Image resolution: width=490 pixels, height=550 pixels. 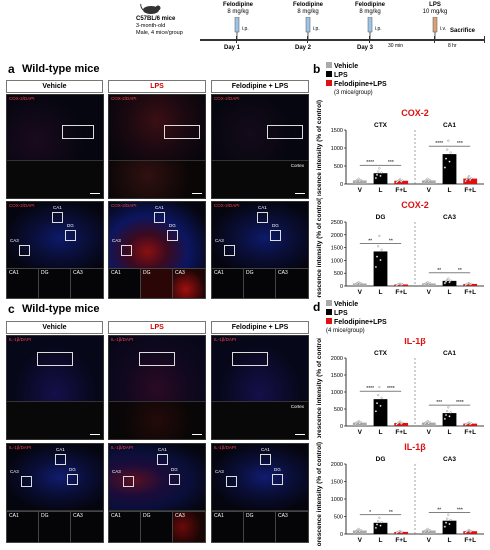 I want to click on y-tick-label: 1000, so click(x=337, y=149).